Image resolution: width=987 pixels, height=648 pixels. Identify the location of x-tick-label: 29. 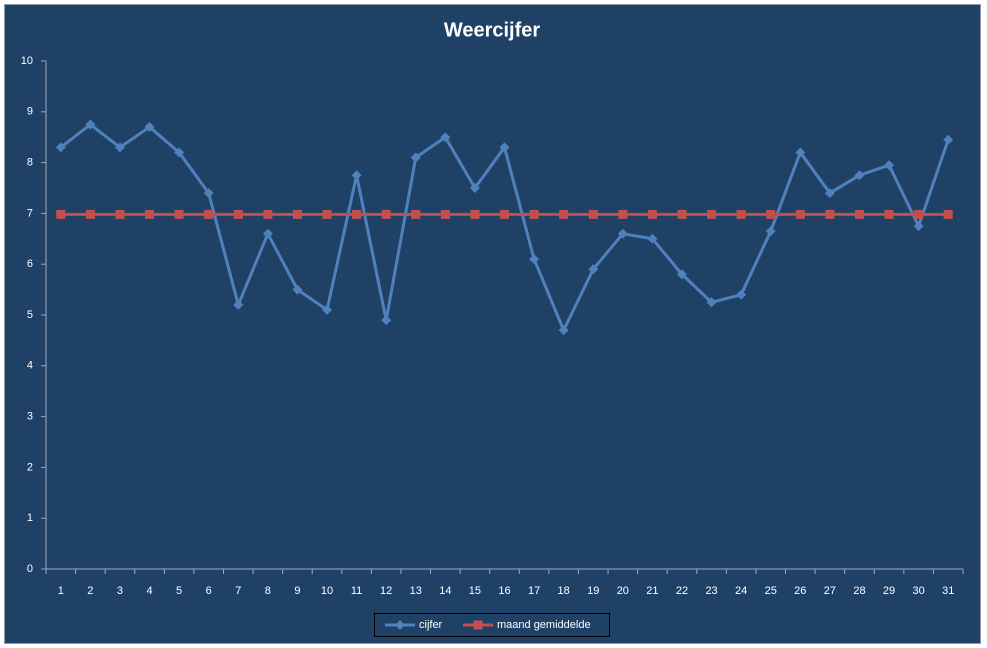
(889, 591).